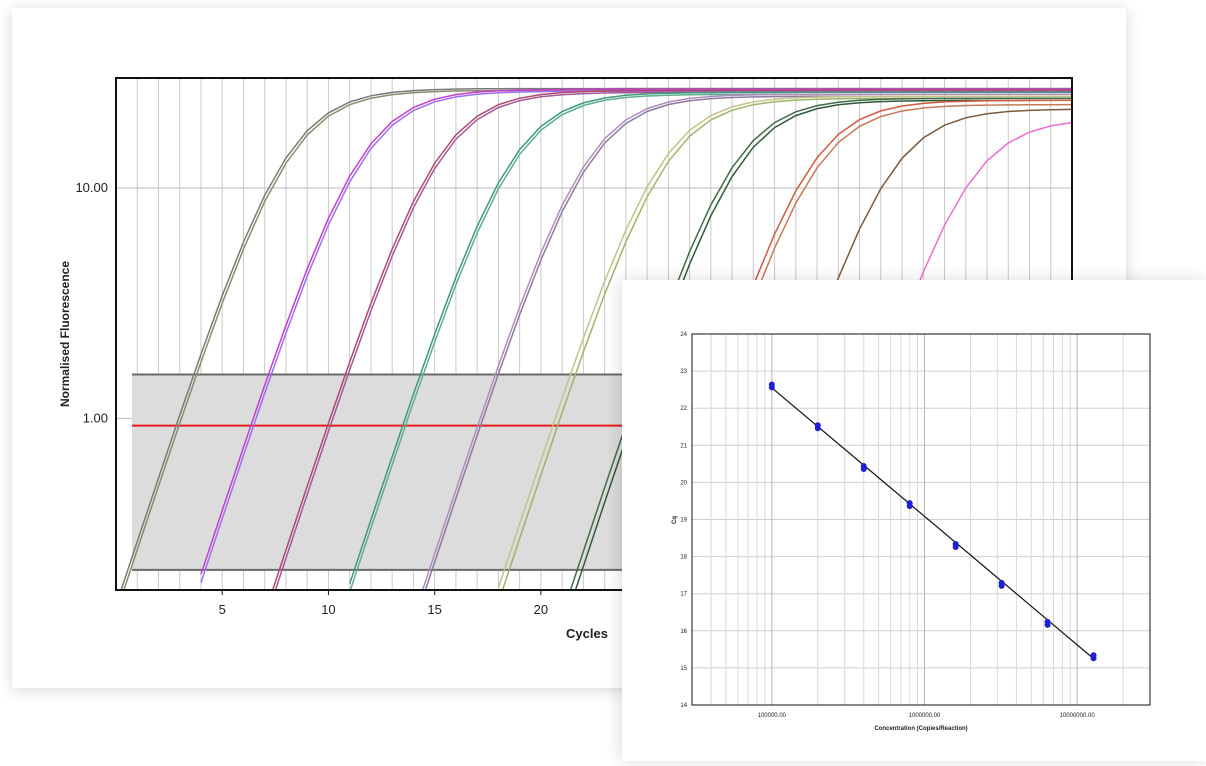  What do you see at coordinates (683, 521) in the screenshot?
I see `std-y-tick-label: 19` at bounding box center [683, 521].